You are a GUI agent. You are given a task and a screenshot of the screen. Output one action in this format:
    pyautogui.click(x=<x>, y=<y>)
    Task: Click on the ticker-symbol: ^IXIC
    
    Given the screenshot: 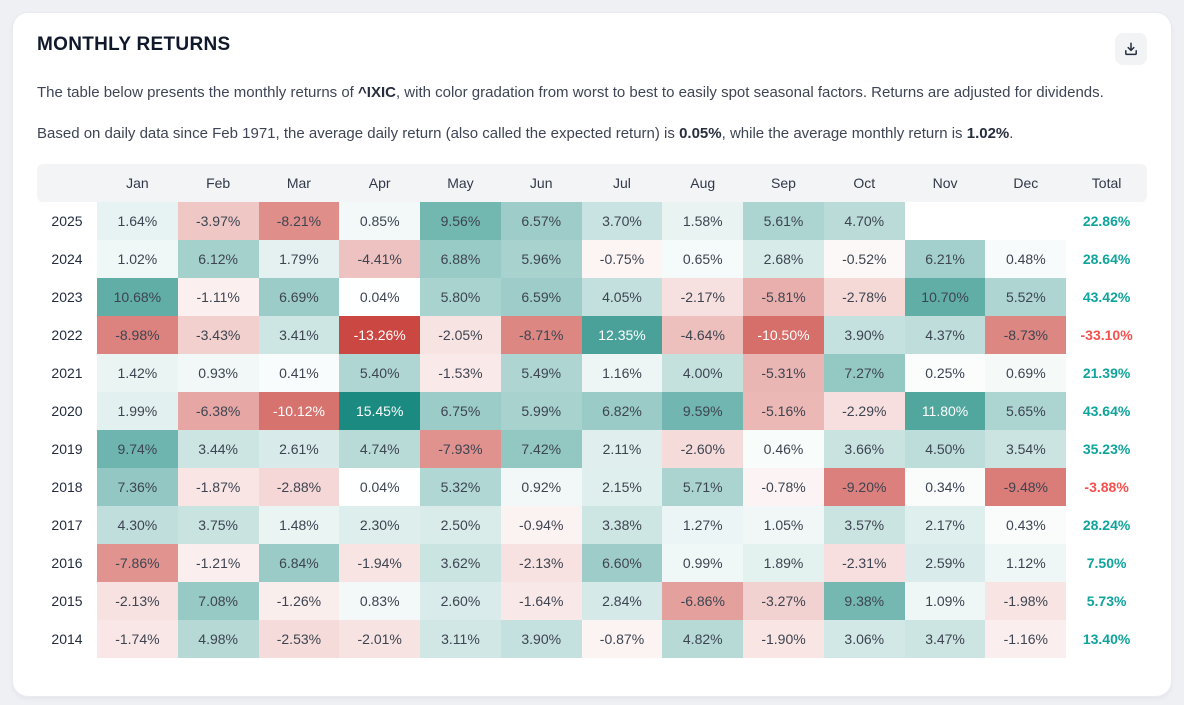 What is the action you would take?
    pyautogui.click(x=377, y=92)
    